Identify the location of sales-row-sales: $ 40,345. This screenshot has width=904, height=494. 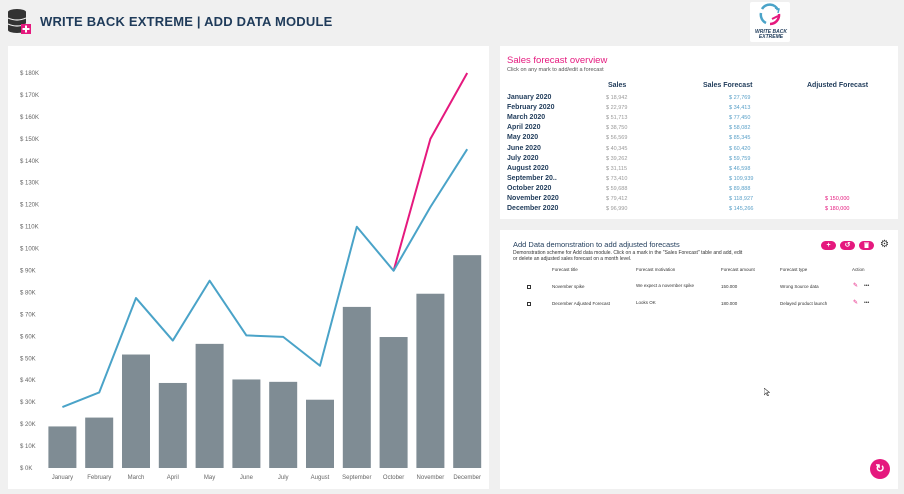
(617, 148).